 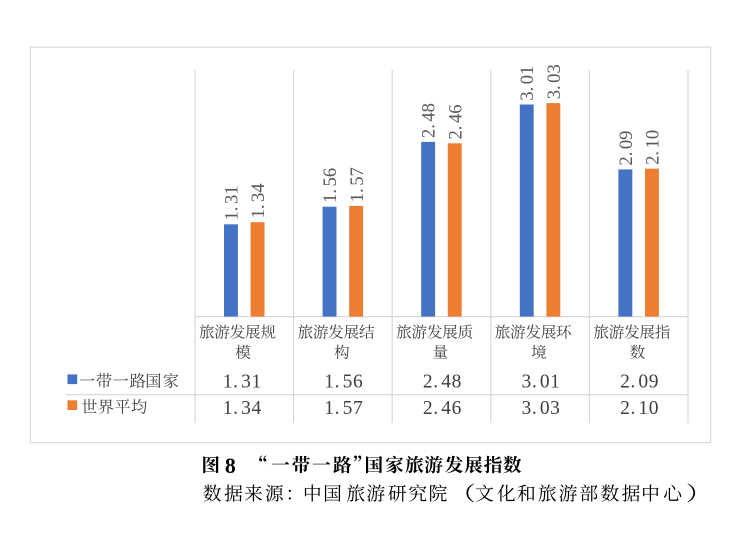 What do you see at coordinates (230, 466) in the screenshot?
I see `svg-text: 8` at bounding box center [230, 466].